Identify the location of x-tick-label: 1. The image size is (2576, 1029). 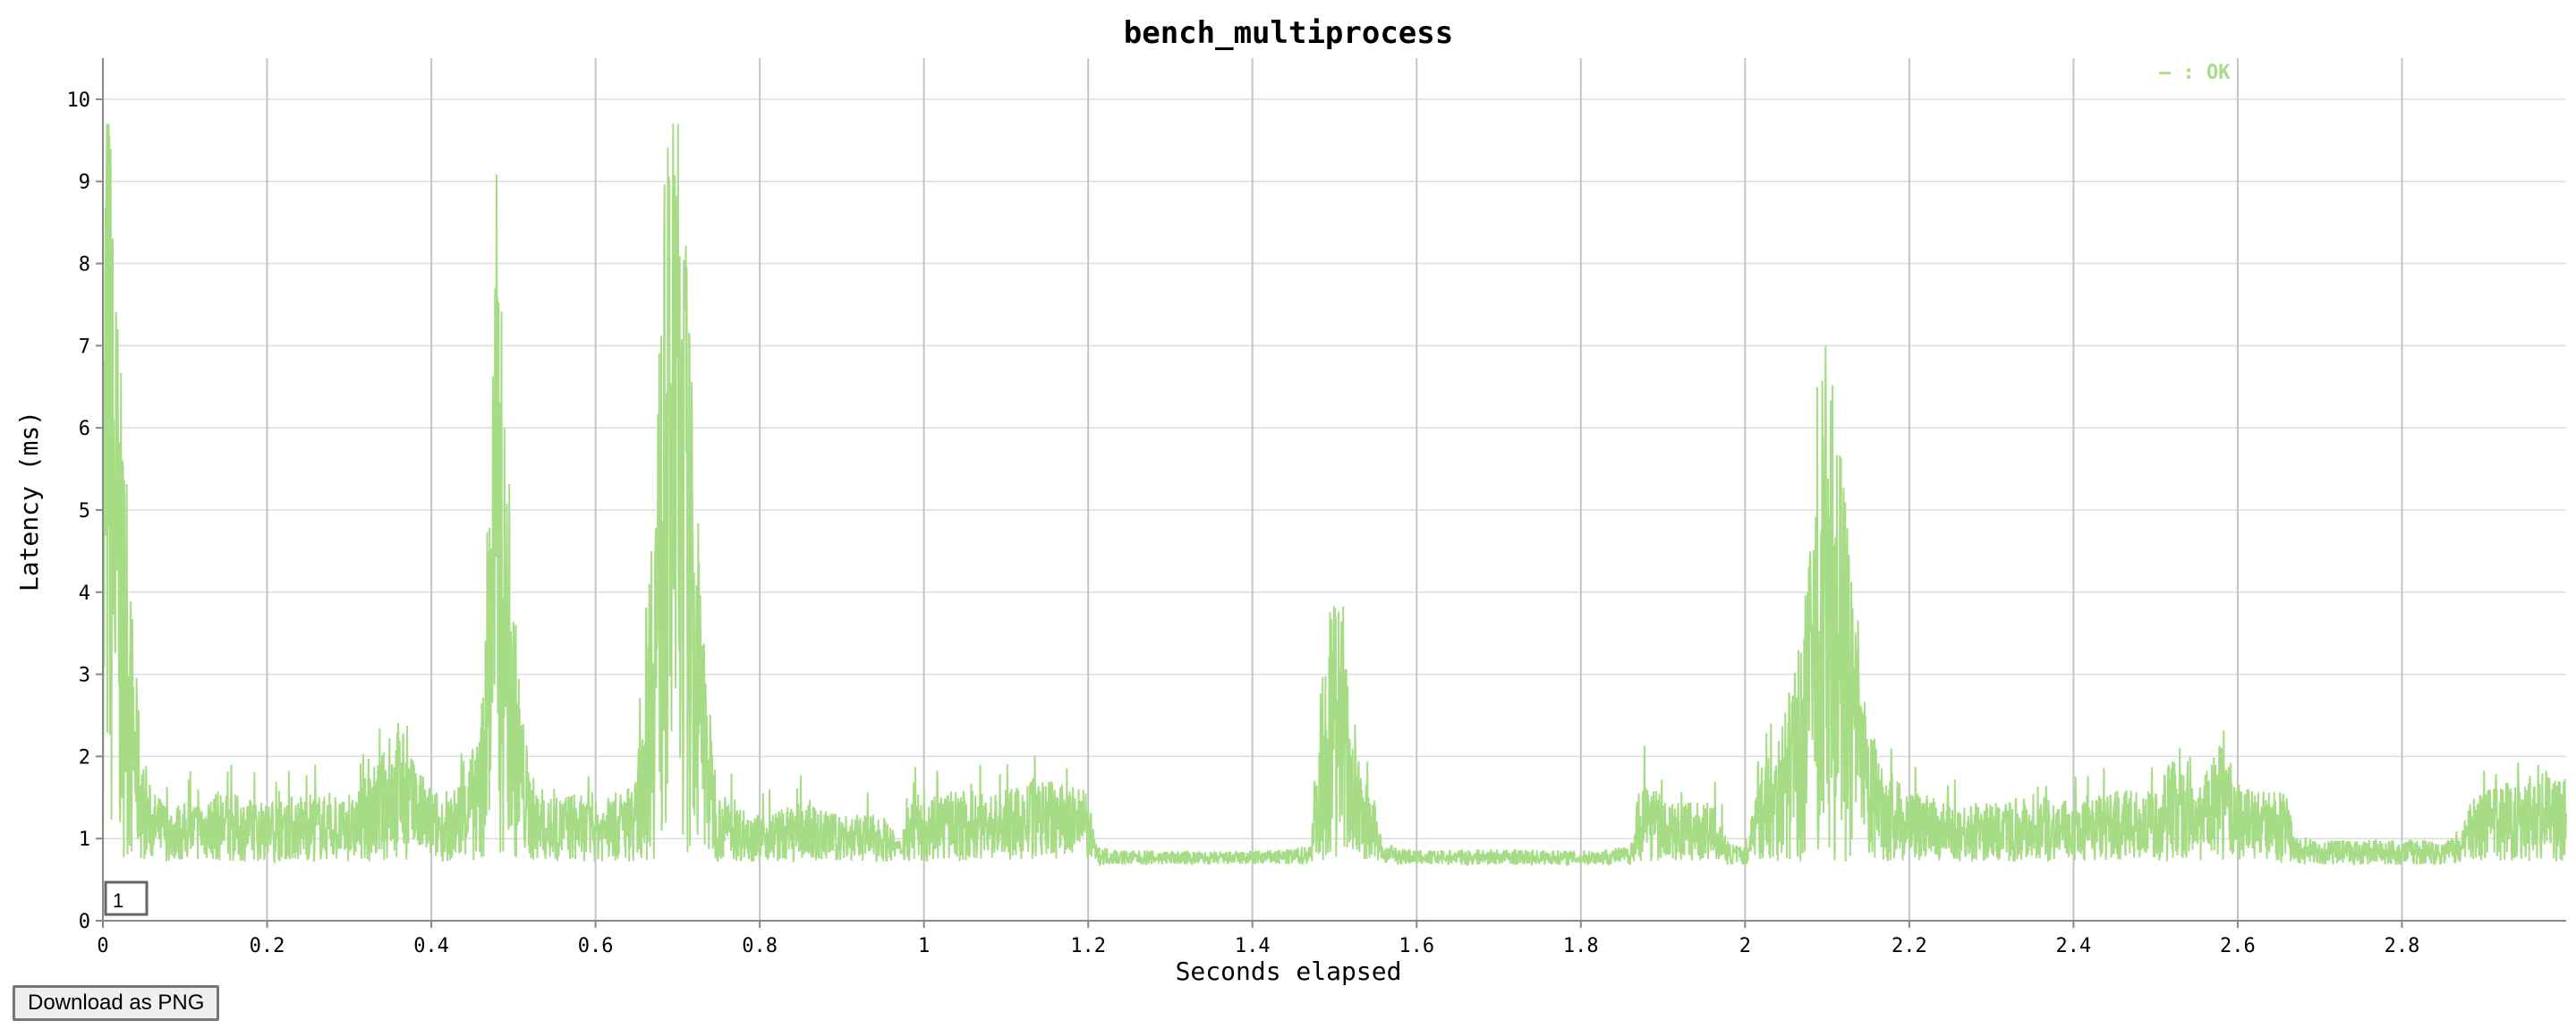
(924, 946).